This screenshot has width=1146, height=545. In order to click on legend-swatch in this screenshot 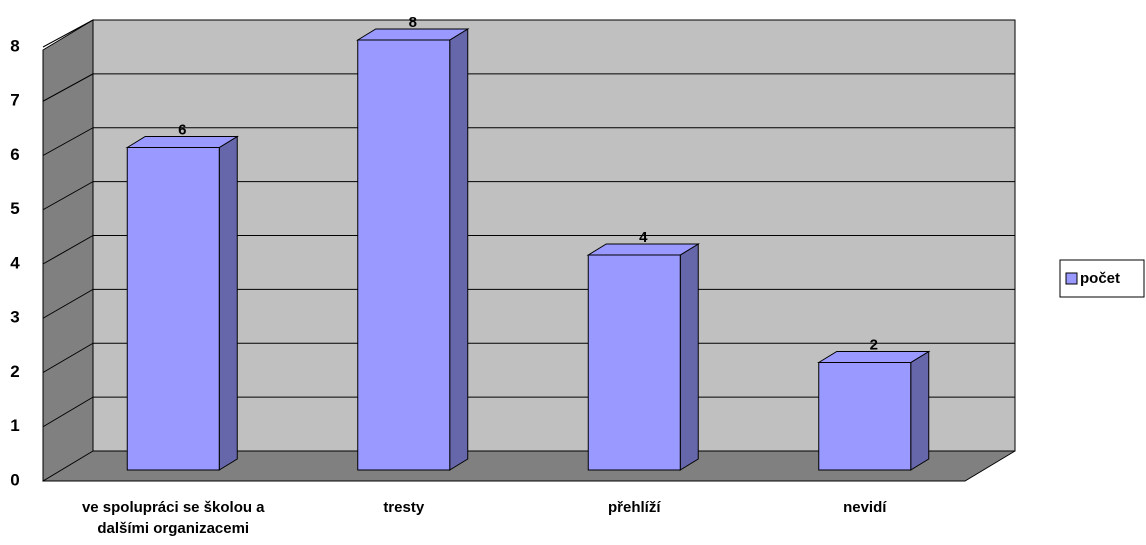, I will do `click(1071, 278)`.